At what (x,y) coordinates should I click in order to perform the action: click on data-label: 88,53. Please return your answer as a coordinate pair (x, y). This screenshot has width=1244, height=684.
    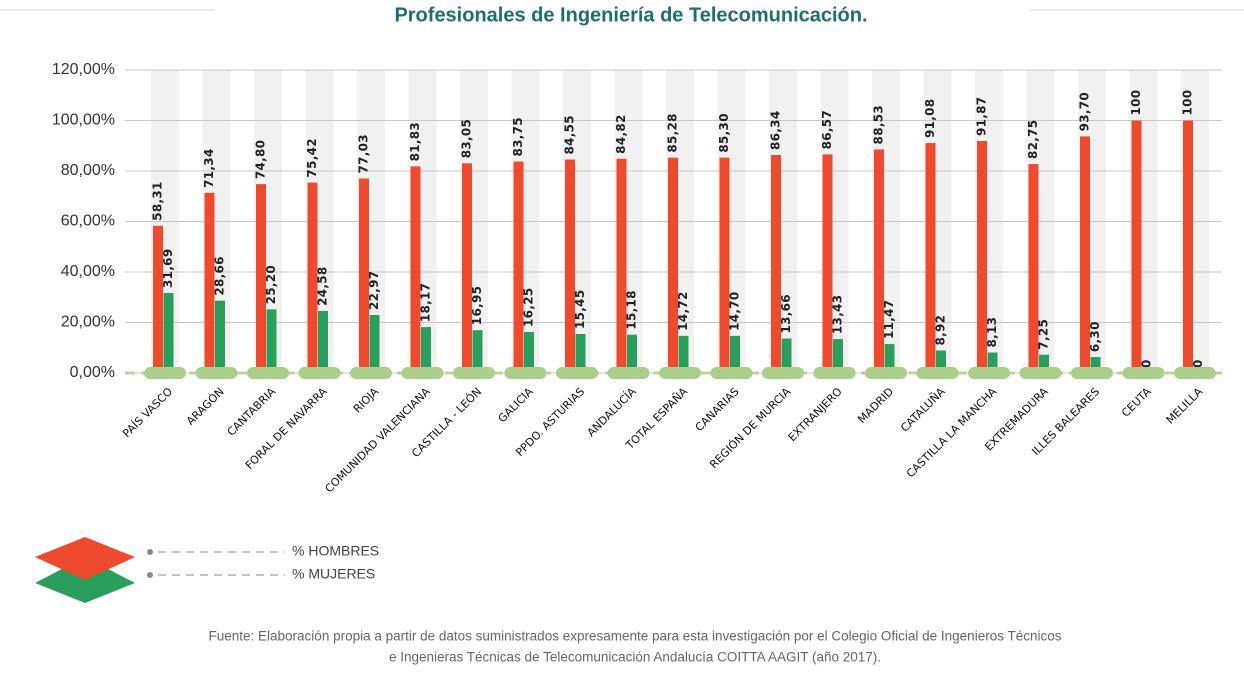
    Looking at the image, I should click on (879, 124).